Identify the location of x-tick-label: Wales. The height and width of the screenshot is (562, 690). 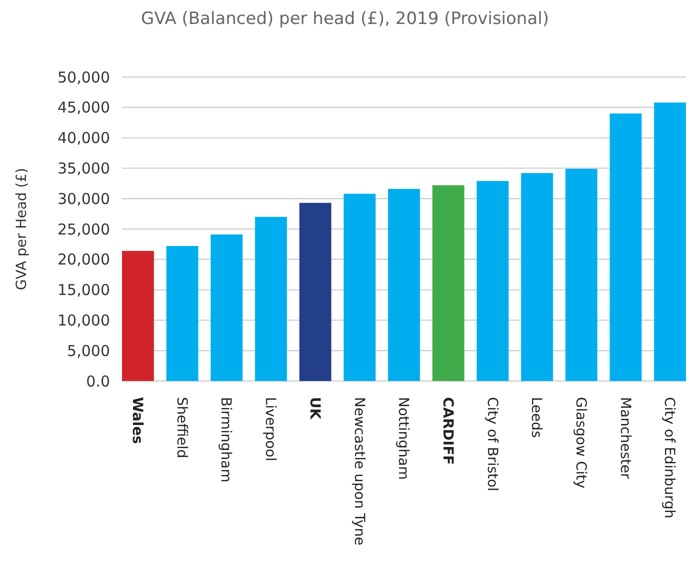
(137, 420).